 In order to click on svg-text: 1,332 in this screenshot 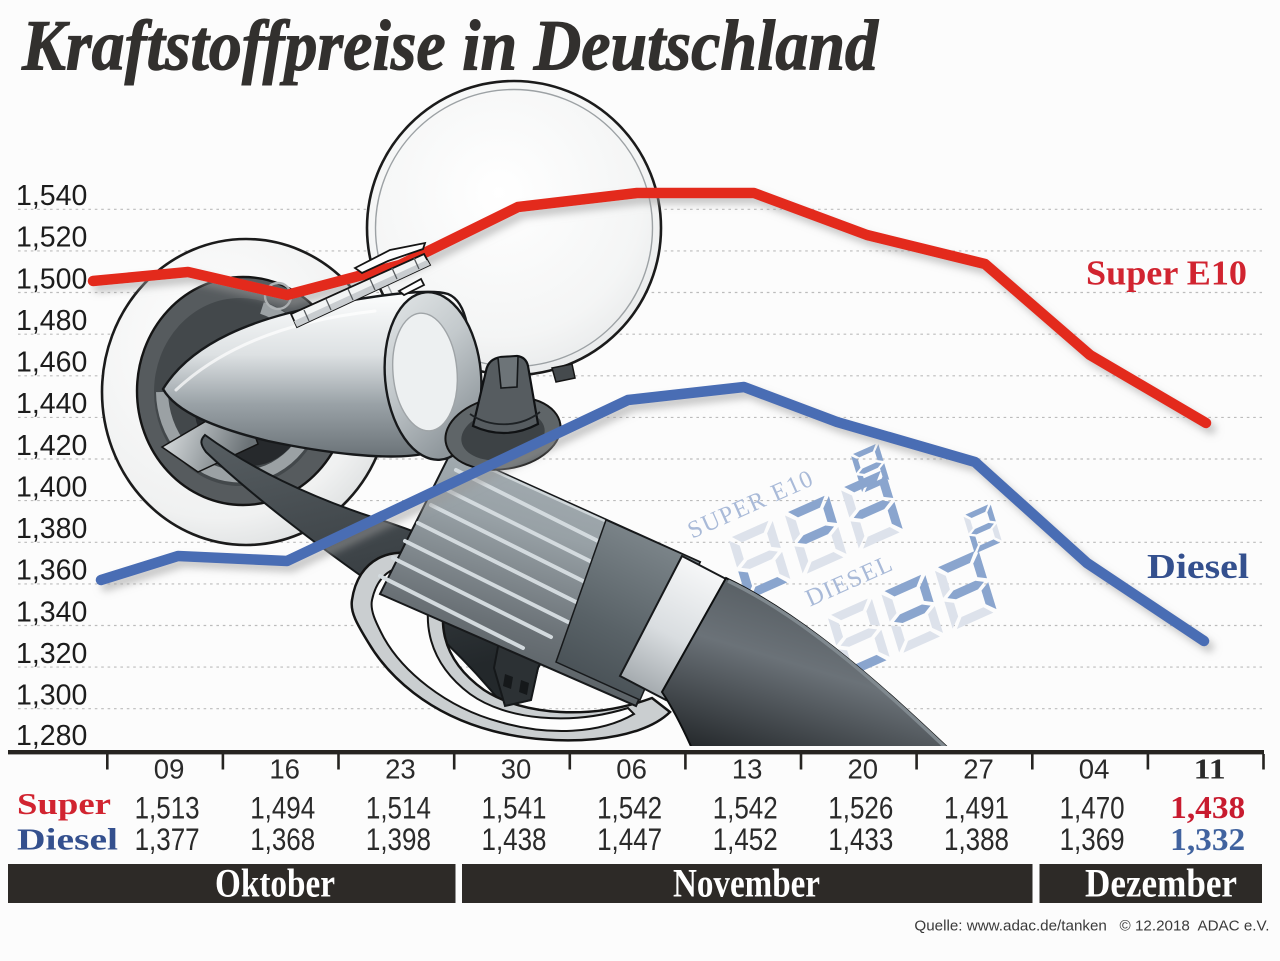, I will do `click(1207, 839)`.